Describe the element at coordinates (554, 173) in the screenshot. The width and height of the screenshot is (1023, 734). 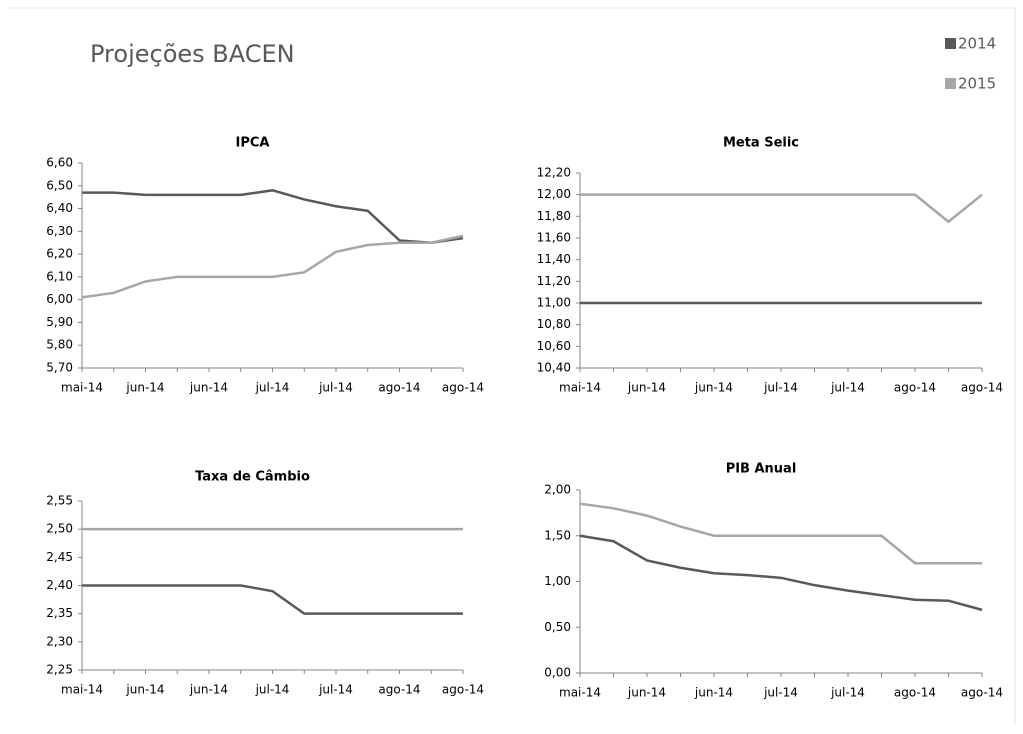
I see `y-tick-label: 12,20` at that location.